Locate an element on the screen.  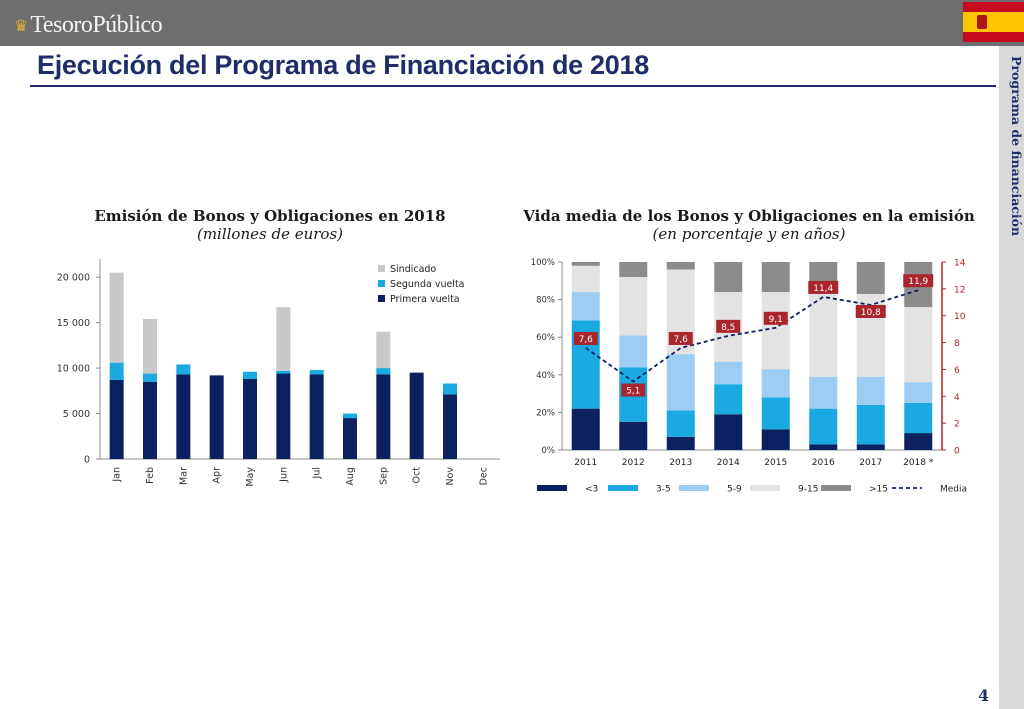
title-divider is located at coordinates (513, 86).